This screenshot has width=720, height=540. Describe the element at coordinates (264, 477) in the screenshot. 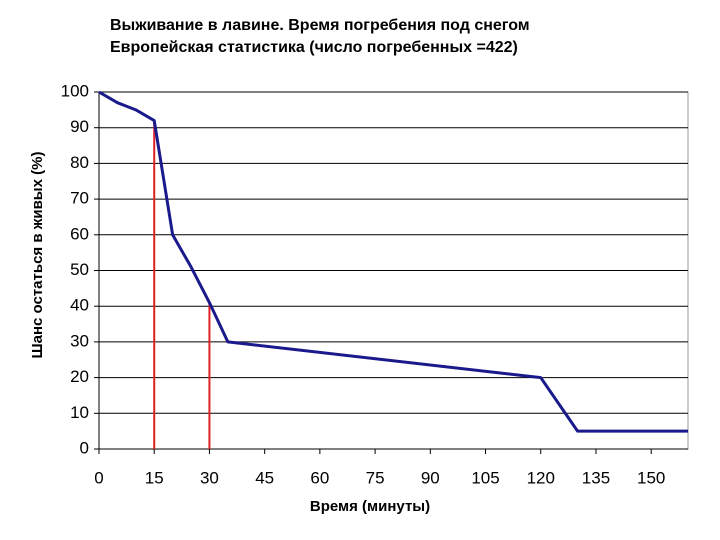

I see `x-tick-label: 45` at that location.